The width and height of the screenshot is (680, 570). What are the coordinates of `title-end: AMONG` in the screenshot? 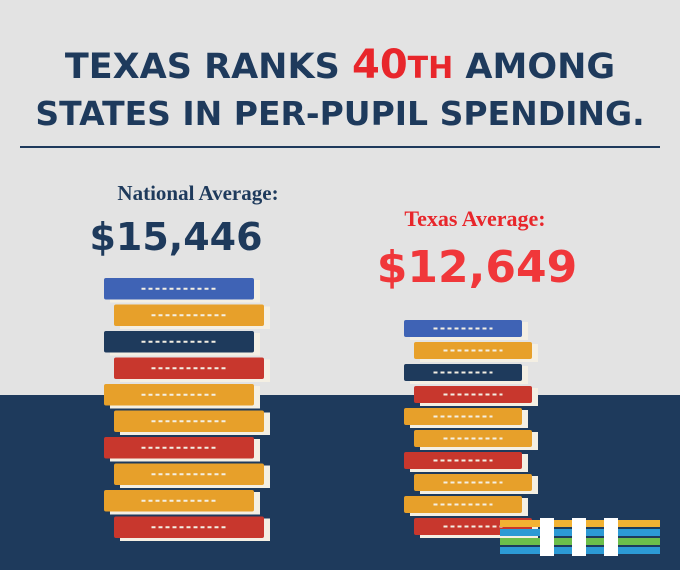 It's located at (540, 67).